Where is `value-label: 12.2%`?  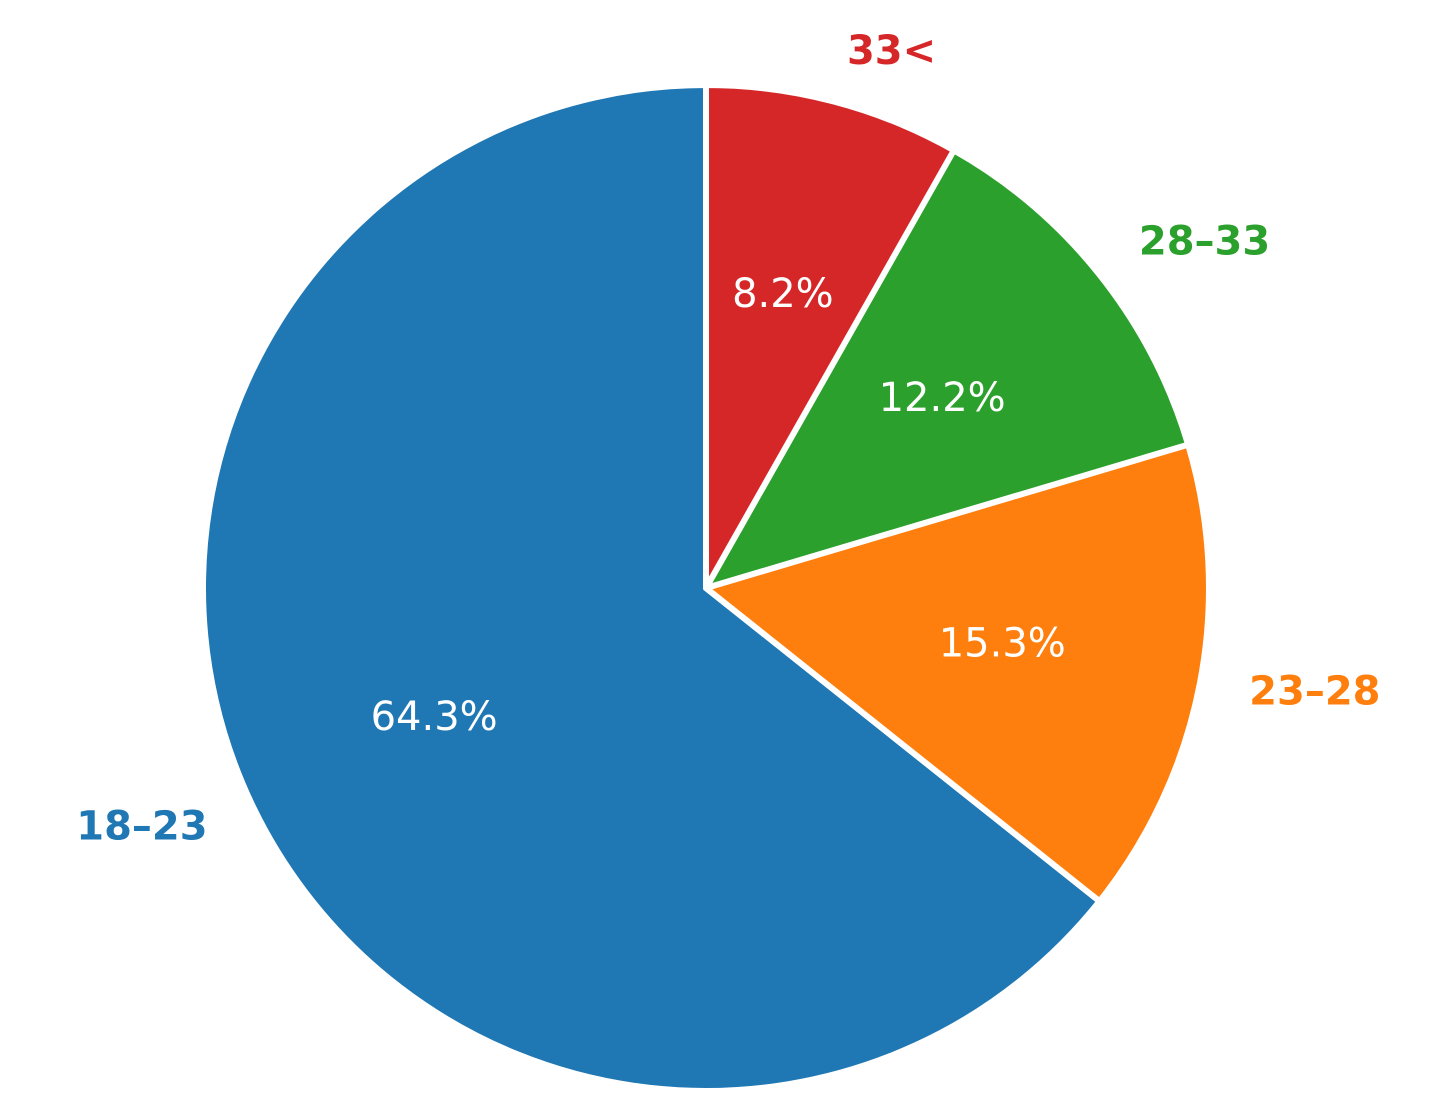
value-label: 12.2% is located at coordinates (942, 398).